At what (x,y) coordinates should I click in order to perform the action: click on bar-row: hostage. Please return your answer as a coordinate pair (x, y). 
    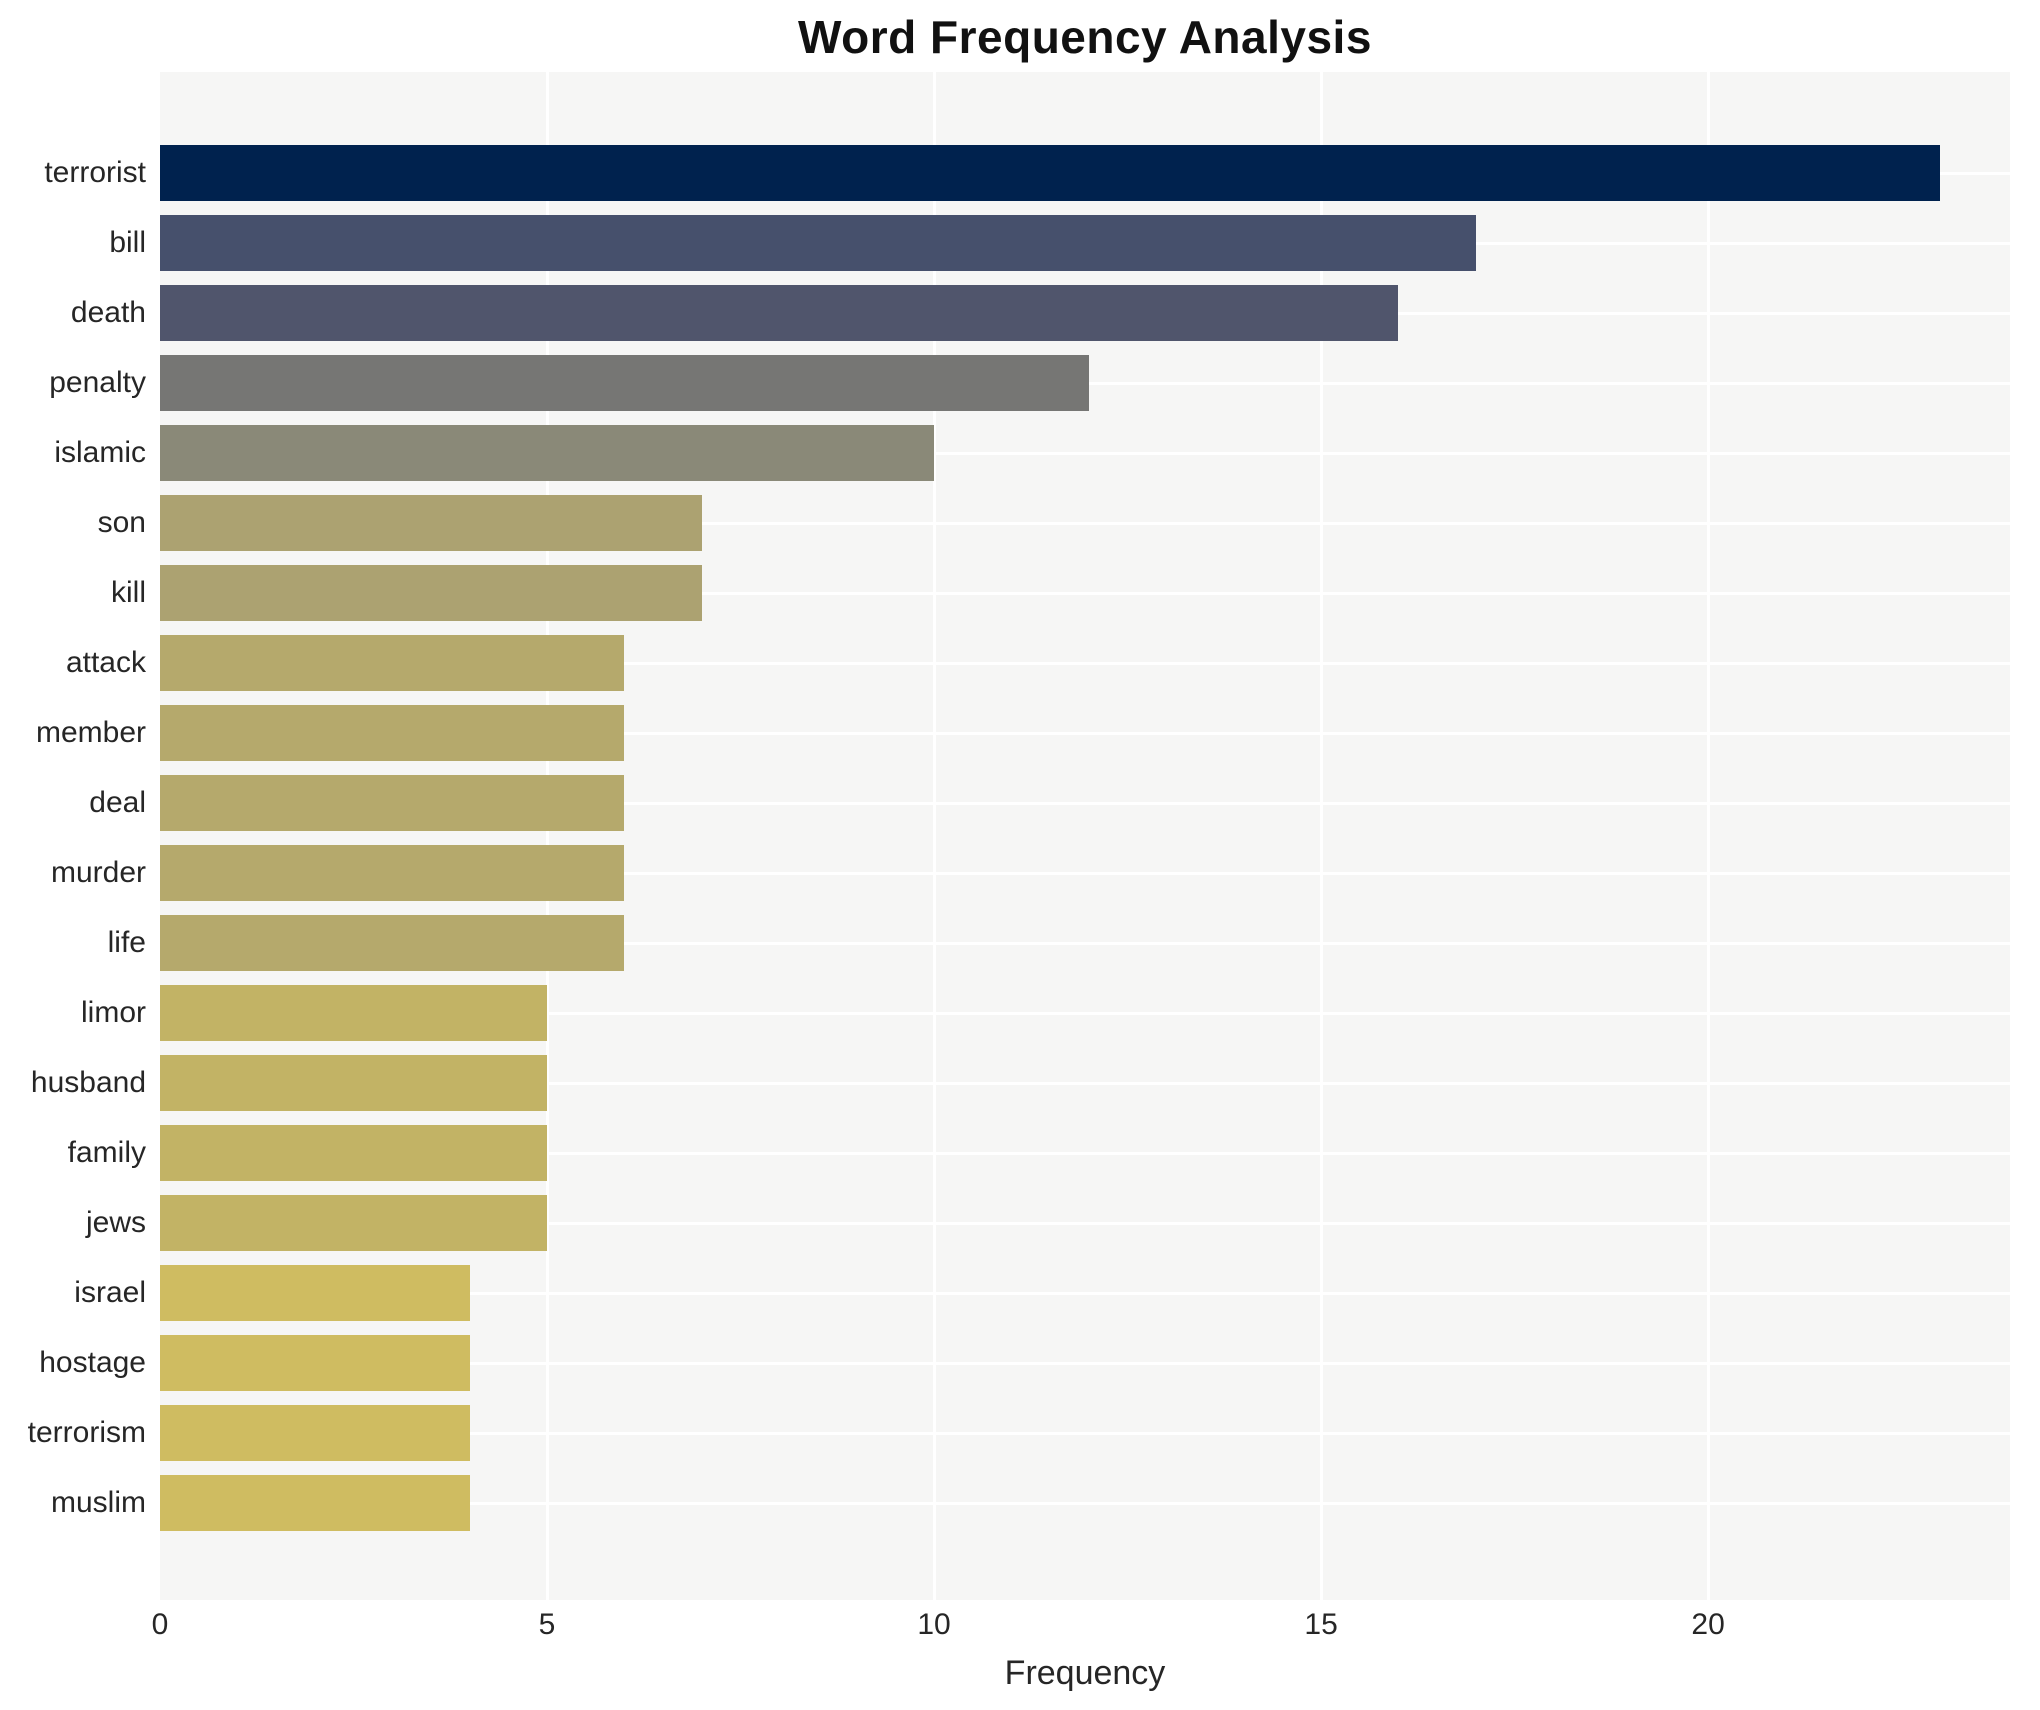
    Looking at the image, I should click on (1024, 1363).